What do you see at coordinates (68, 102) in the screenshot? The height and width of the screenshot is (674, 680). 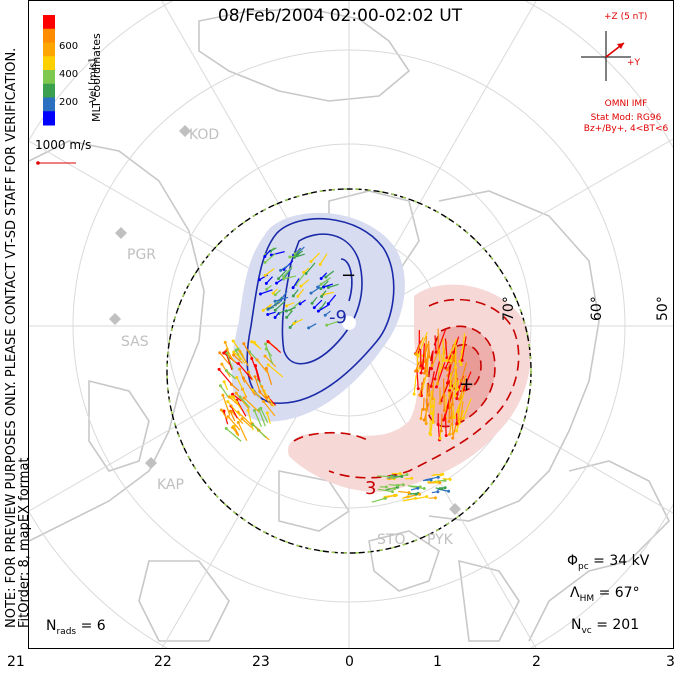 I see `color-tick-200: 200` at bounding box center [68, 102].